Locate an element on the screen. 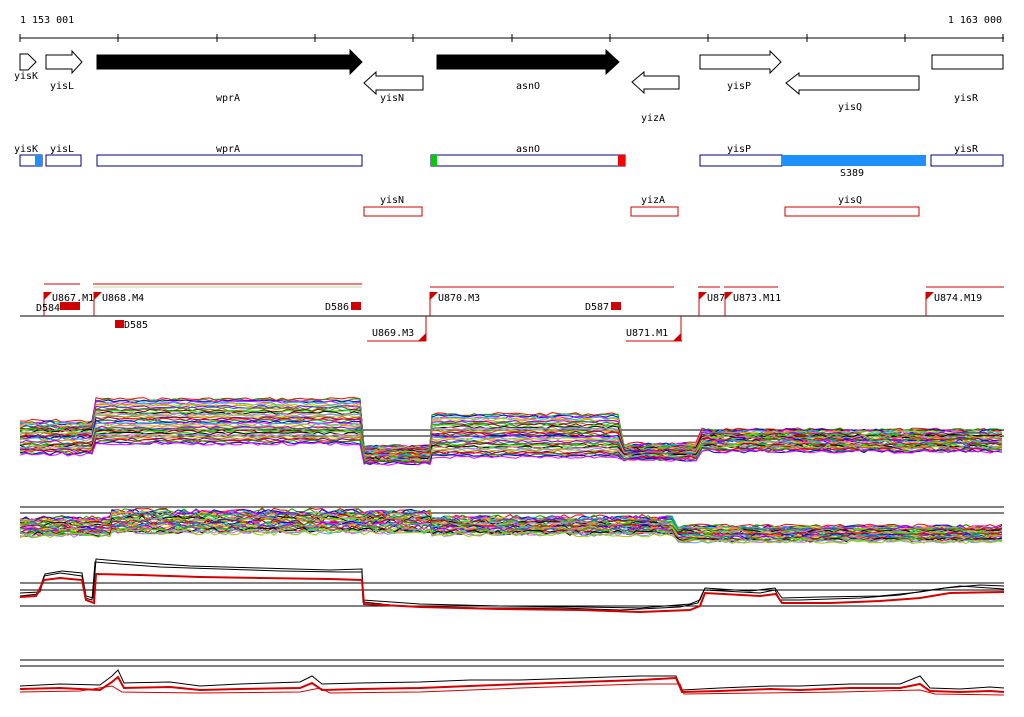  forward-label-yisR: yisR is located at coordinates (966, 149).